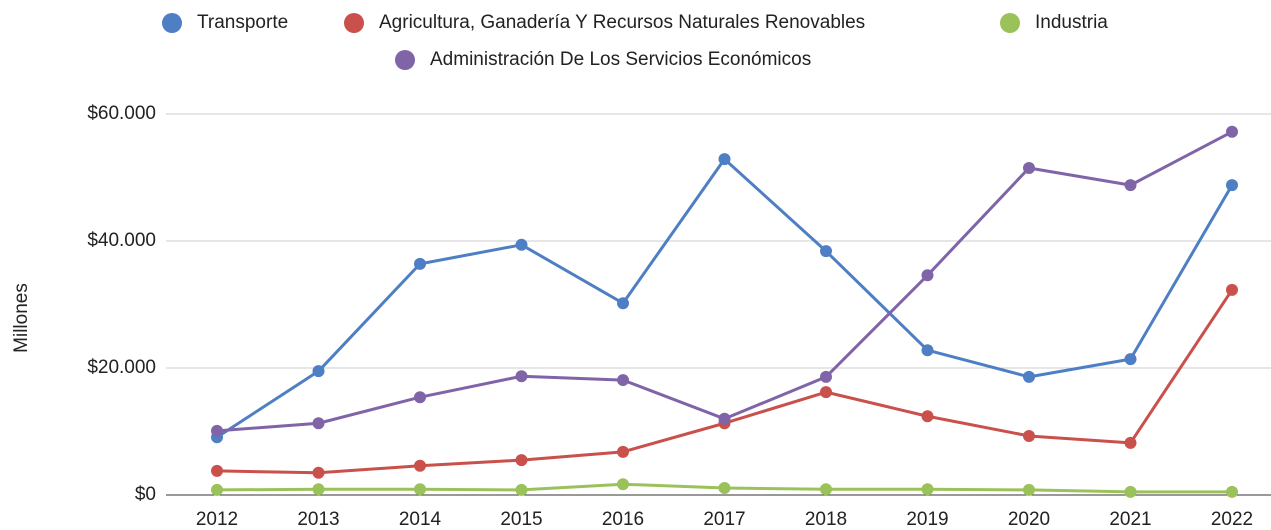 The image size is (1271, 530). What do you see at coordinates (217, 519) in the screenshot?
I see `x-tick-label: 2012` at bounding box center [217, 519].